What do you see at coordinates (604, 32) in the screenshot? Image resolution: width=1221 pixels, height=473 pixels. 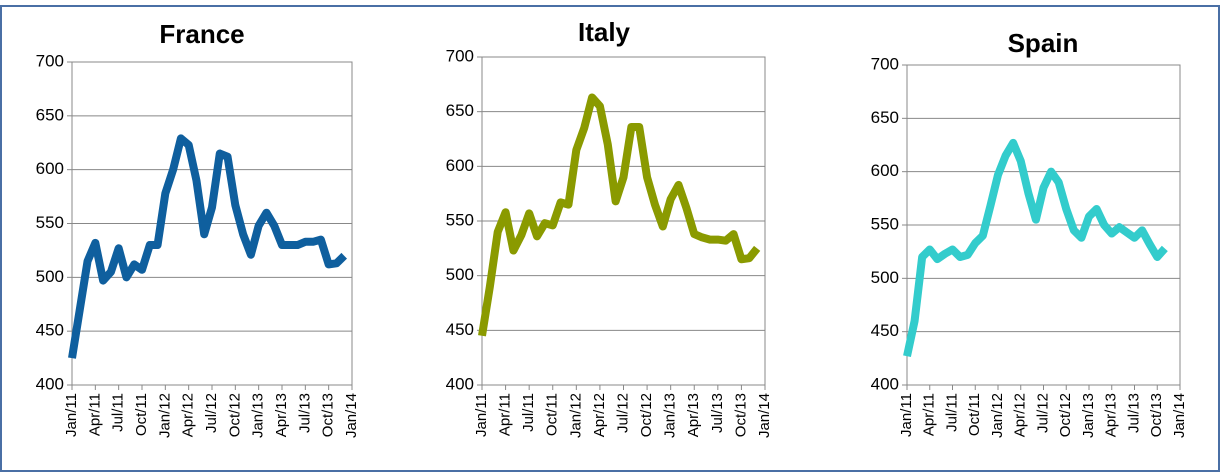 I see `chart-title: Italy` at bounding box center [604, 32].